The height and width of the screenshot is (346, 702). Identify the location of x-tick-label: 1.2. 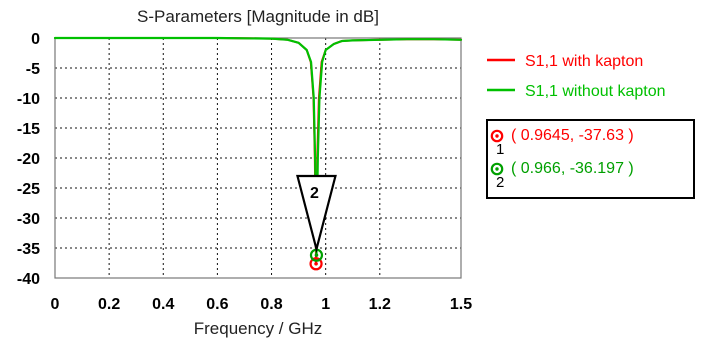
(380, 304).